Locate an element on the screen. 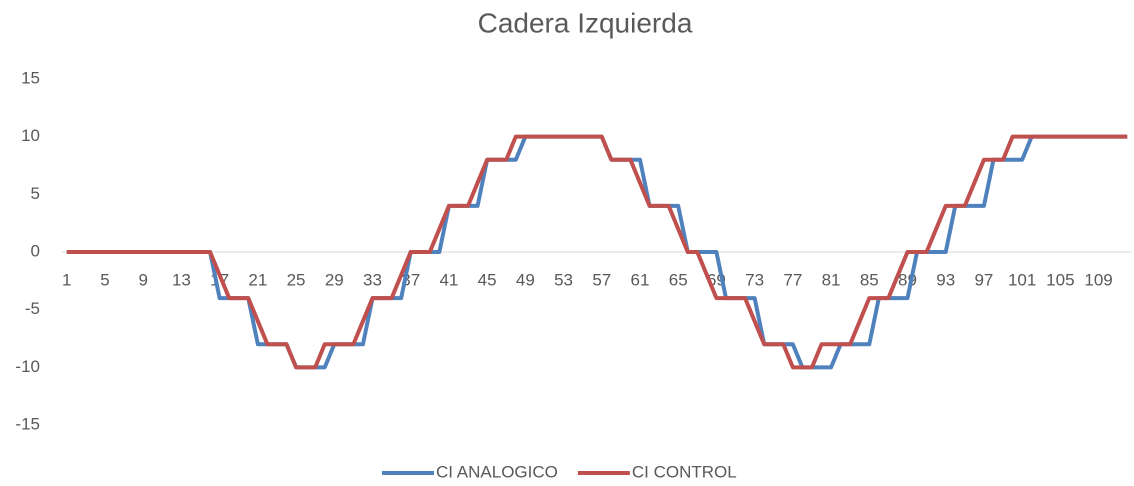 The image size is (1134, 486). x-tick-label: 49 is located at coordinates (525, 279).